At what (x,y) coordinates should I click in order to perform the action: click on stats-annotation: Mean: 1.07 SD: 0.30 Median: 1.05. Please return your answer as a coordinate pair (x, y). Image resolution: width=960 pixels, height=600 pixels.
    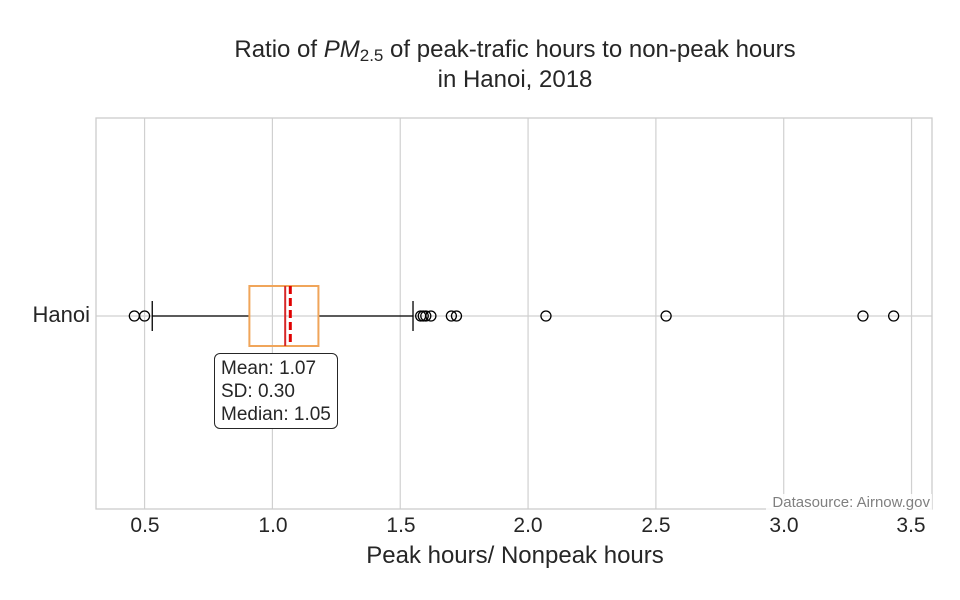
    Looking at the image, I should click on (276, 391).